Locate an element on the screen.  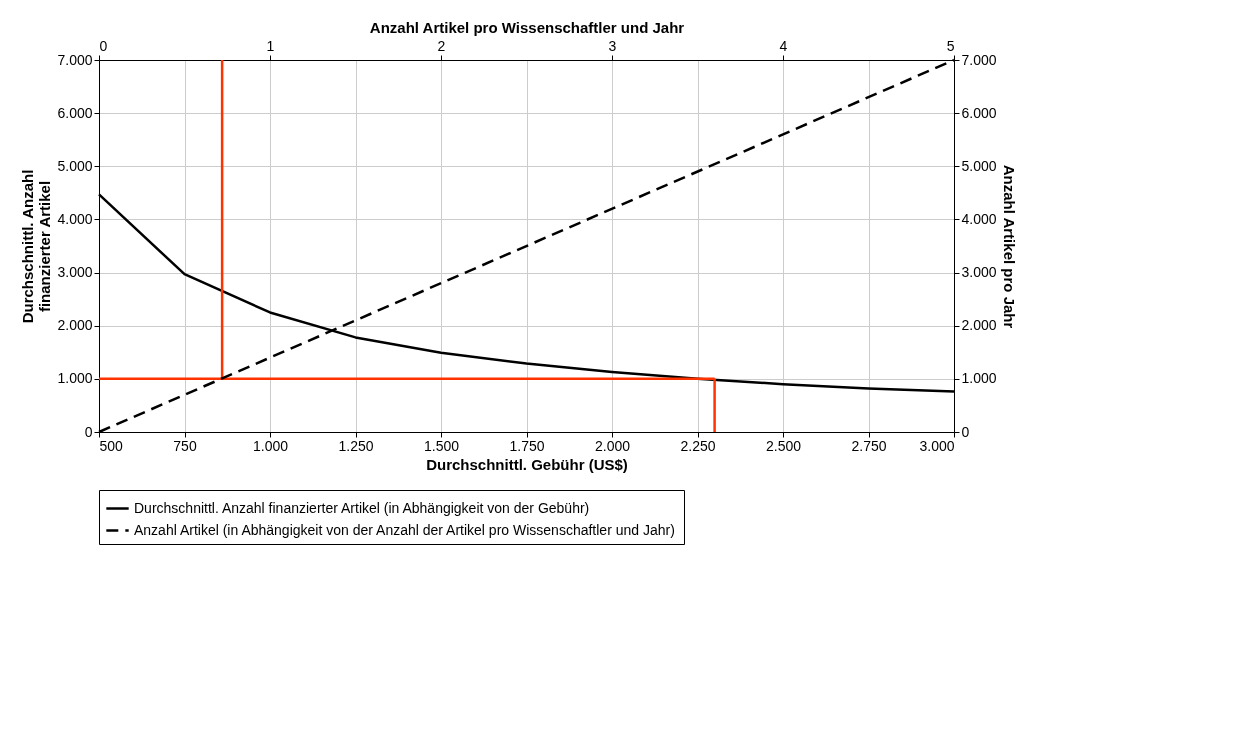
y2-tick-label: 4.000 is located at coordinates (979, 218).